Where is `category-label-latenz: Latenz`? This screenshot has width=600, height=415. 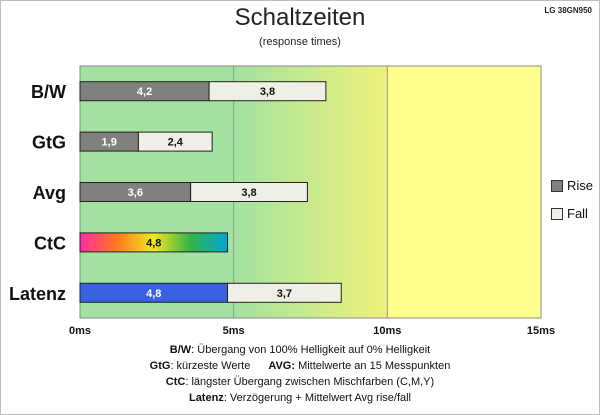 category-label-latenz: Latenz is located at coordinates (37, 294).